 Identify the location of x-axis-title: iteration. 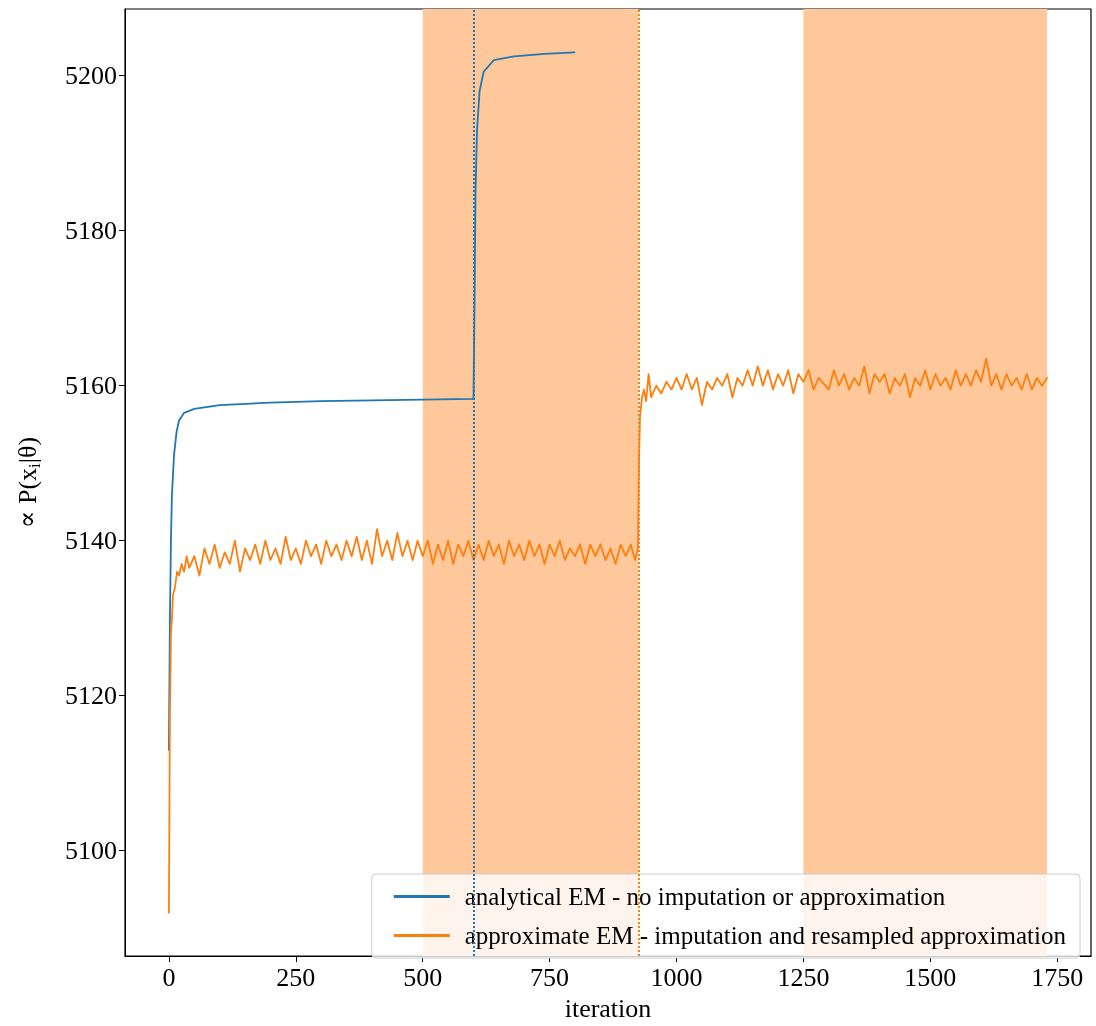
(608, 1008).